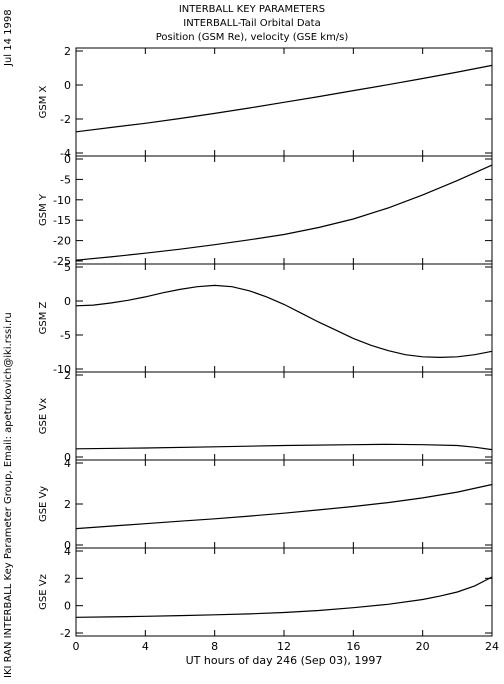  Describe the element at coordinates (214, 646) in the screenshot. I see `x-tick-label: 8` at that location.